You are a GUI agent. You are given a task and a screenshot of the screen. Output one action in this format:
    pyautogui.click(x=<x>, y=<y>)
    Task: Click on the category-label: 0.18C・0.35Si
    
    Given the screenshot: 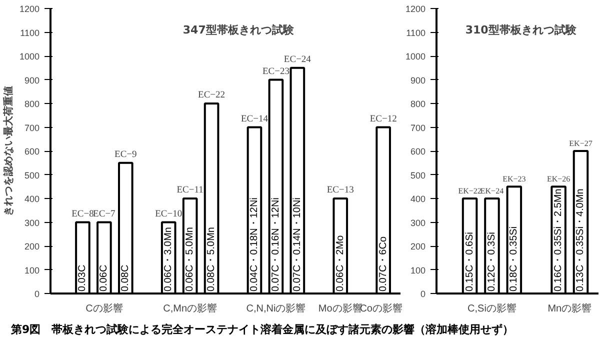 What is the action you would take?
    pyautogui.click(x=514, y=259)
    